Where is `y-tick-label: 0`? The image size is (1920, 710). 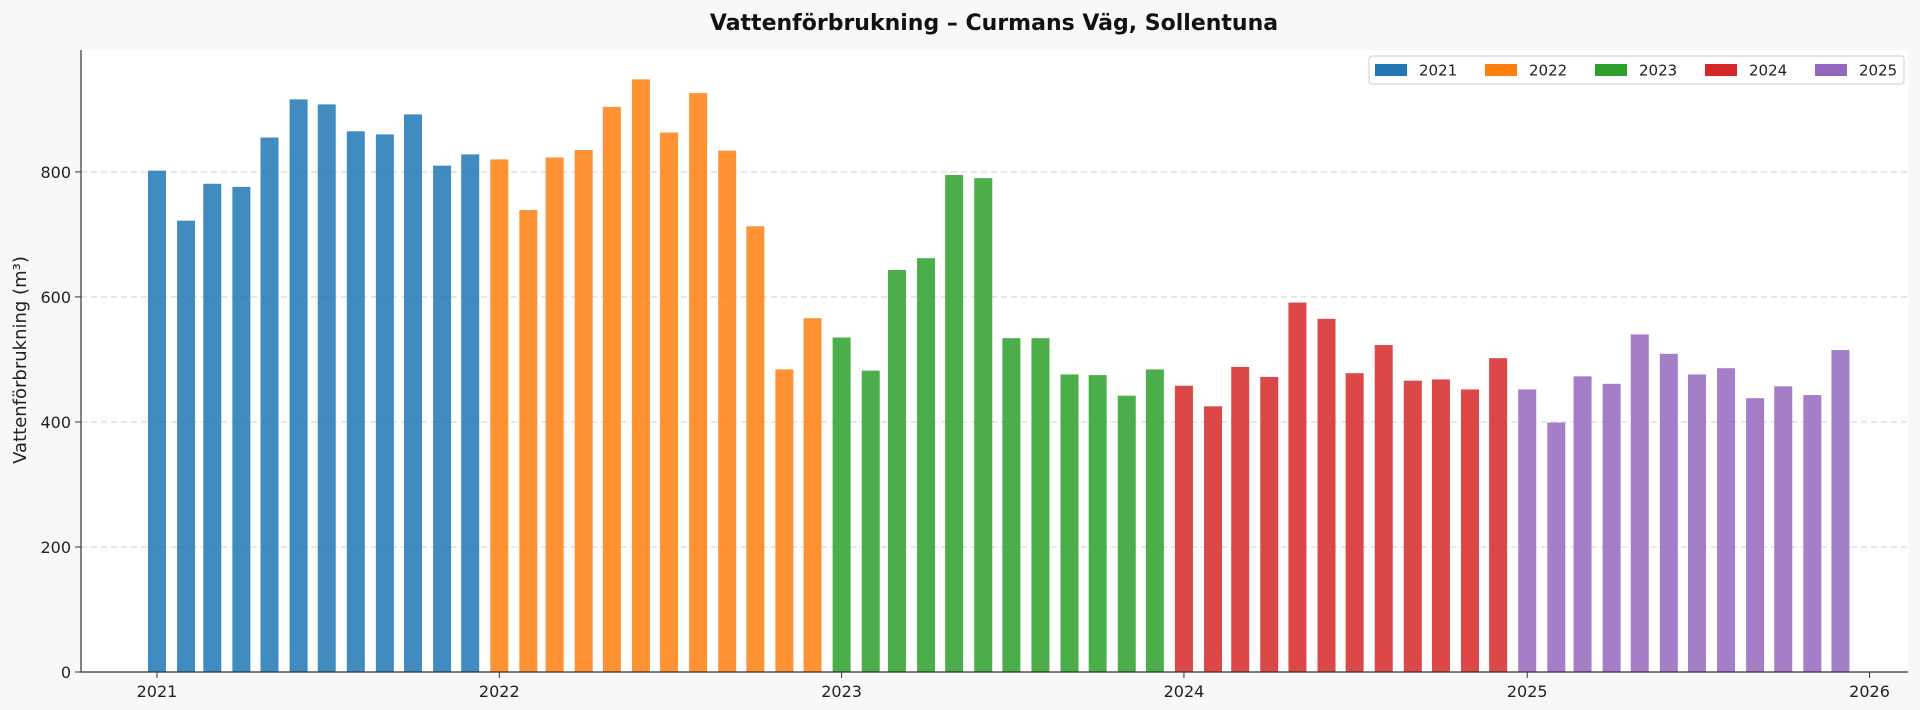 y-tick-label: 0 is located at coordinates (66, 672).